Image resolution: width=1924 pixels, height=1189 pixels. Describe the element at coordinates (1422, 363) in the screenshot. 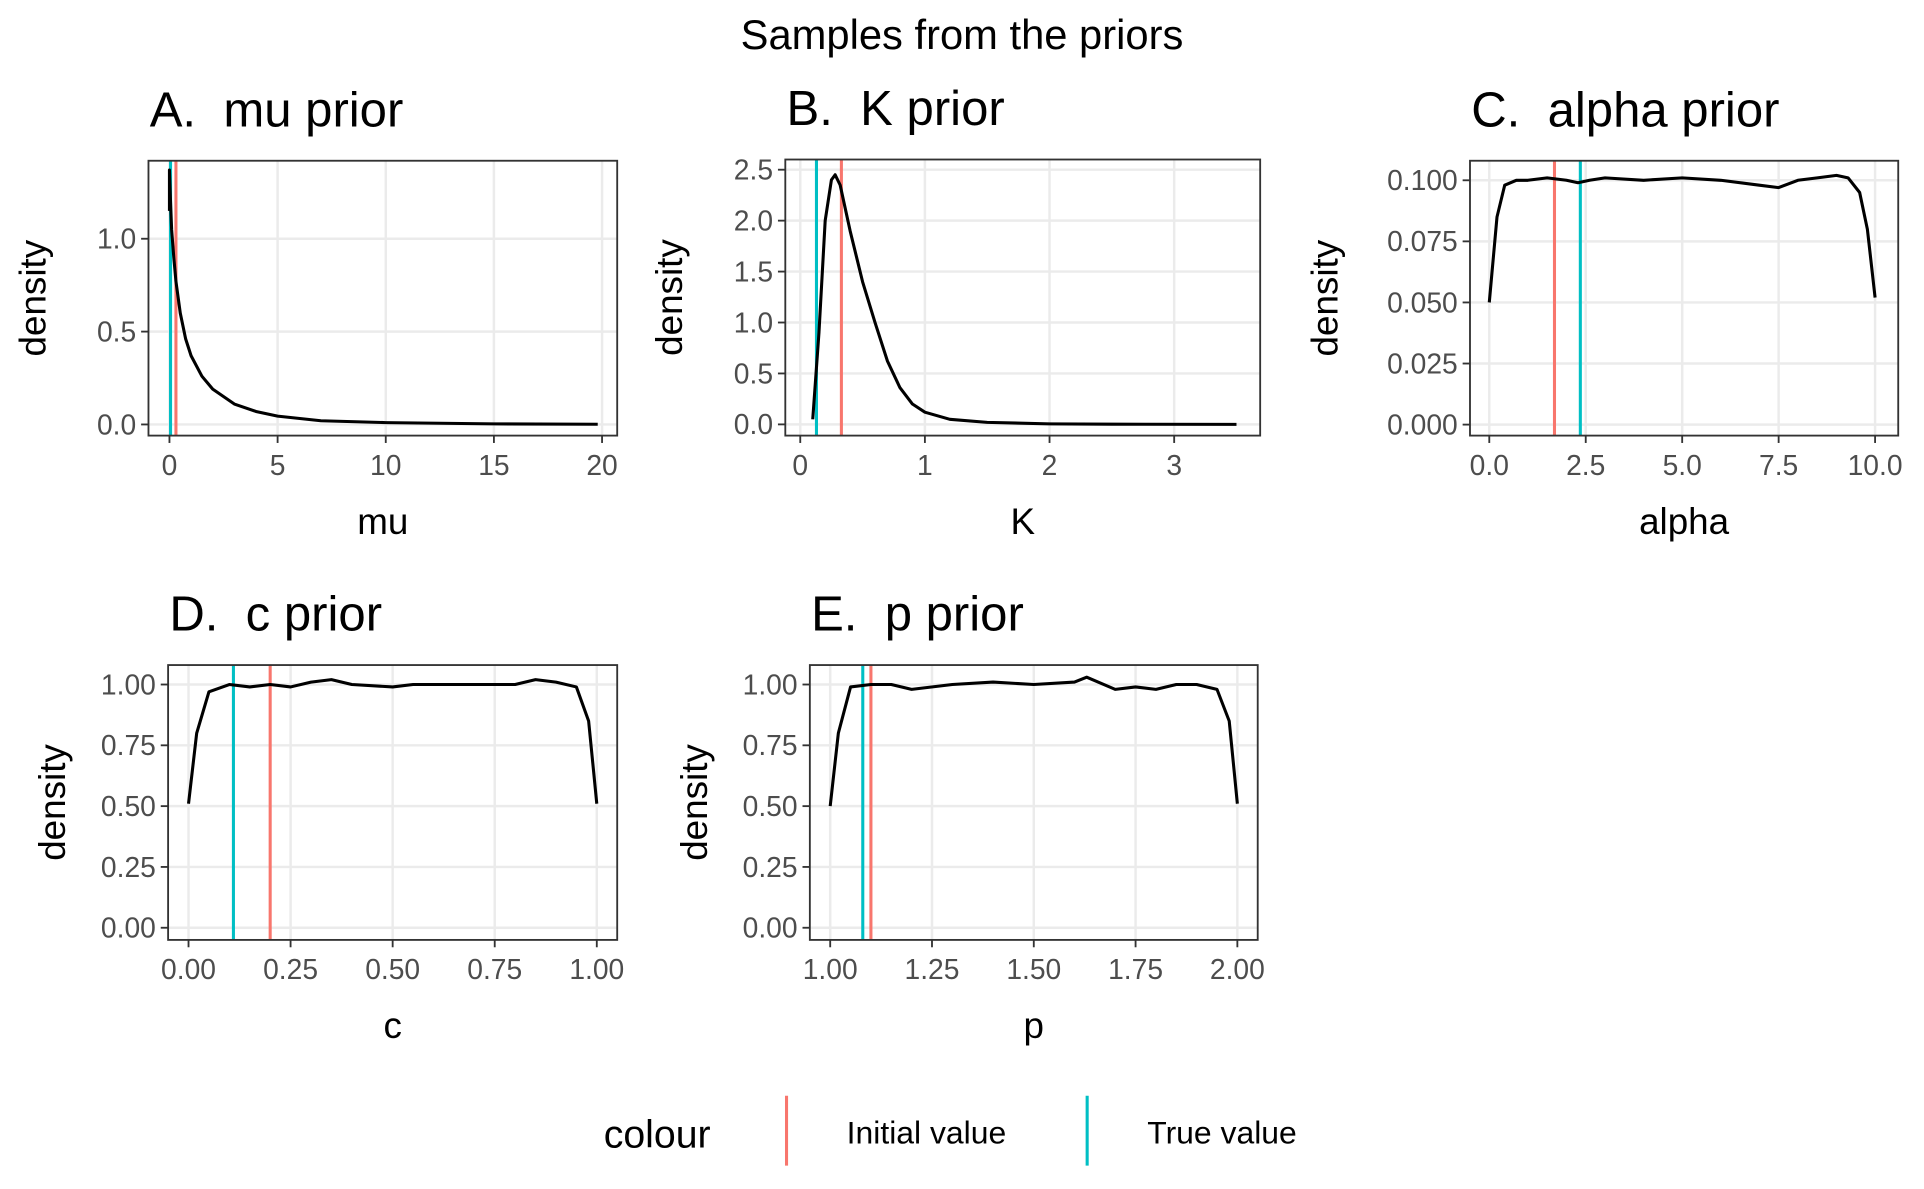

I see `y-tick-label: 0.025` at that location.